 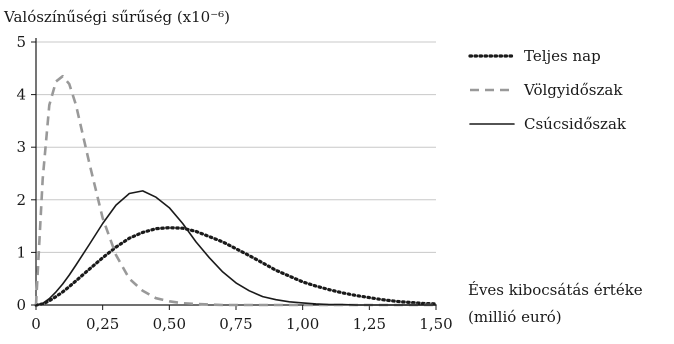 What do you see at coordinates (21, 147) in the screenshot?
I see `y-tick-label: 3` at bounding box center [21, 147].